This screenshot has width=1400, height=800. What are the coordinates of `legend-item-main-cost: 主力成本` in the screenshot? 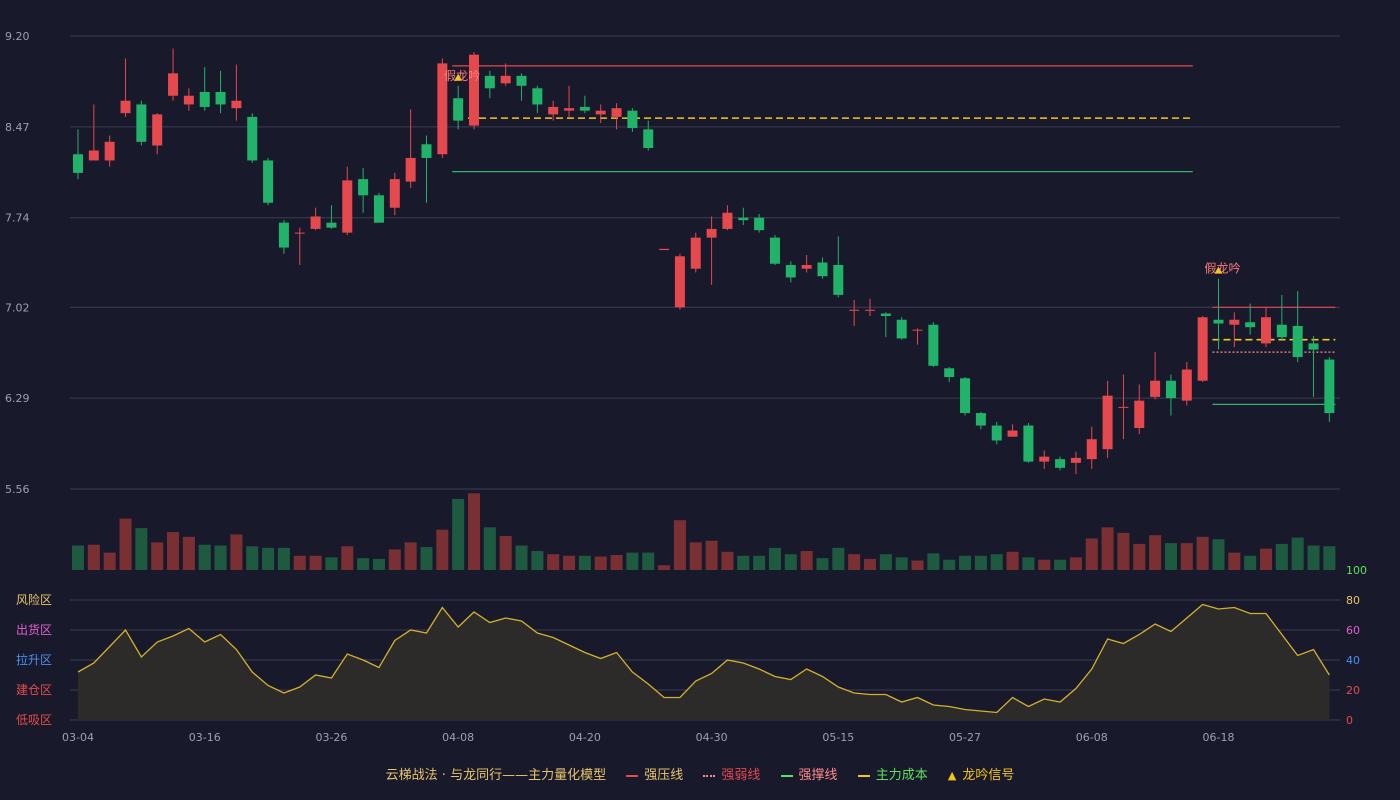 It's located at (892, 773).